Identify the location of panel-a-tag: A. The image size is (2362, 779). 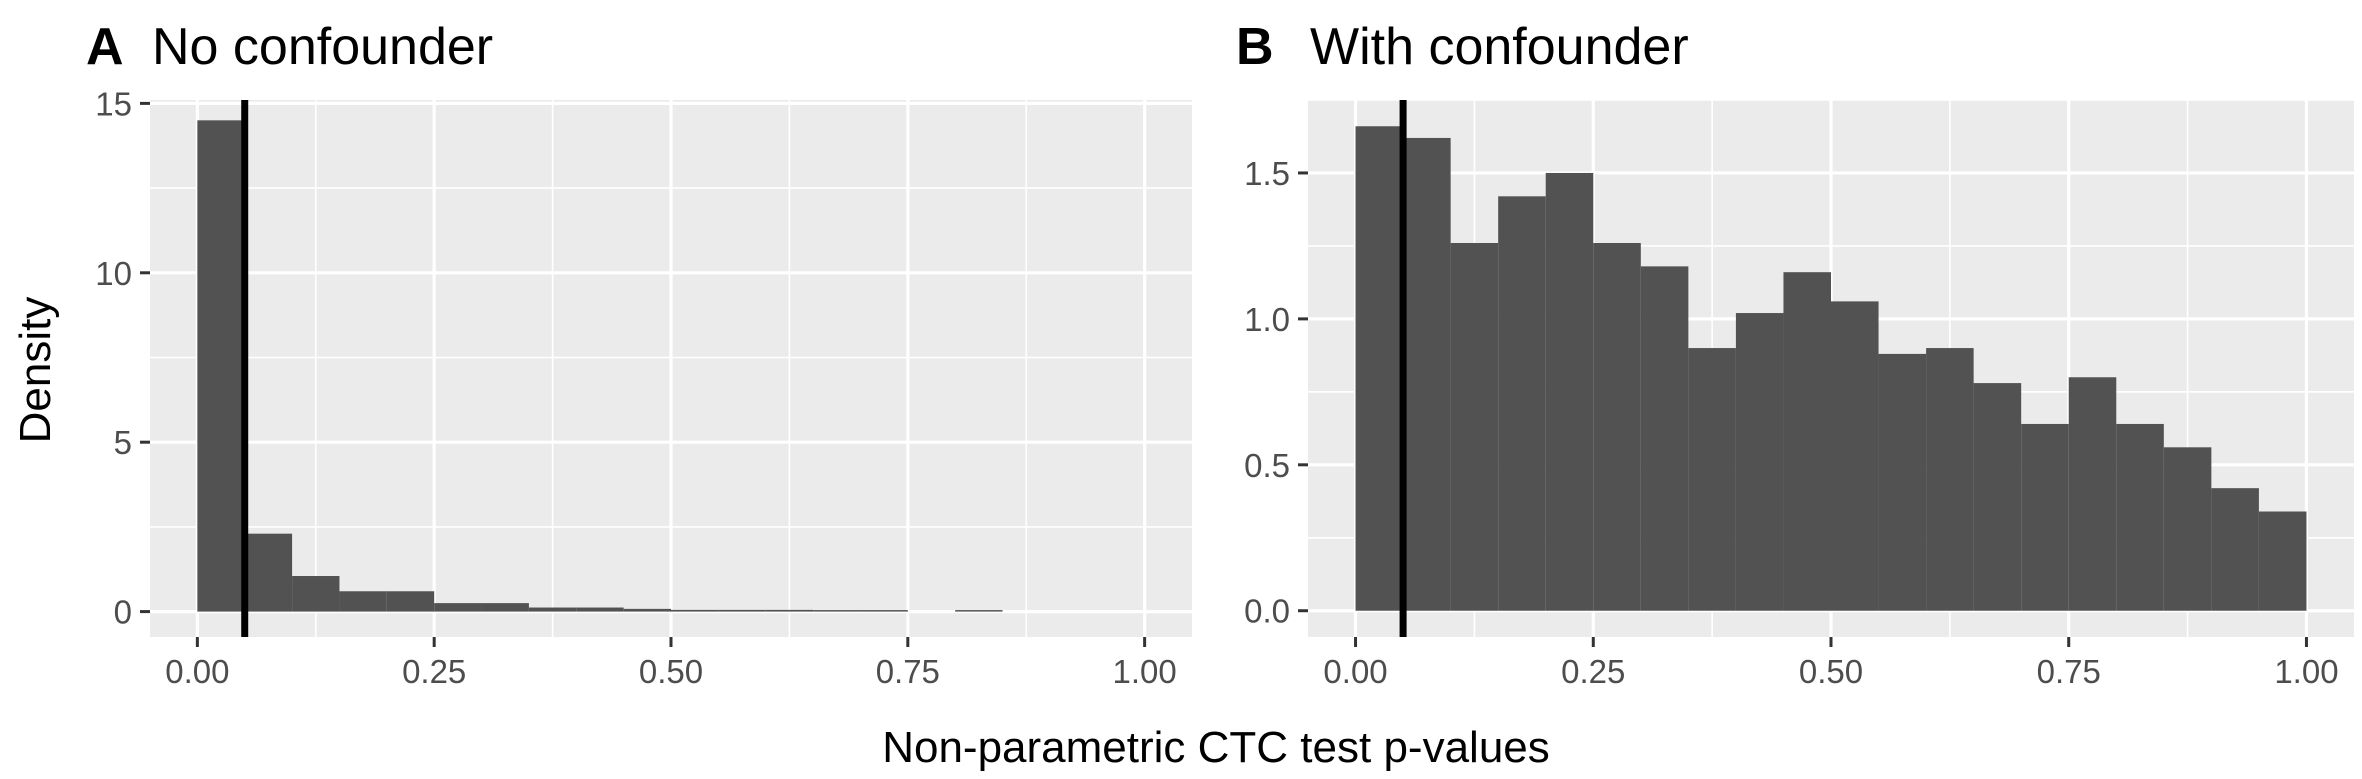
(105, 47).